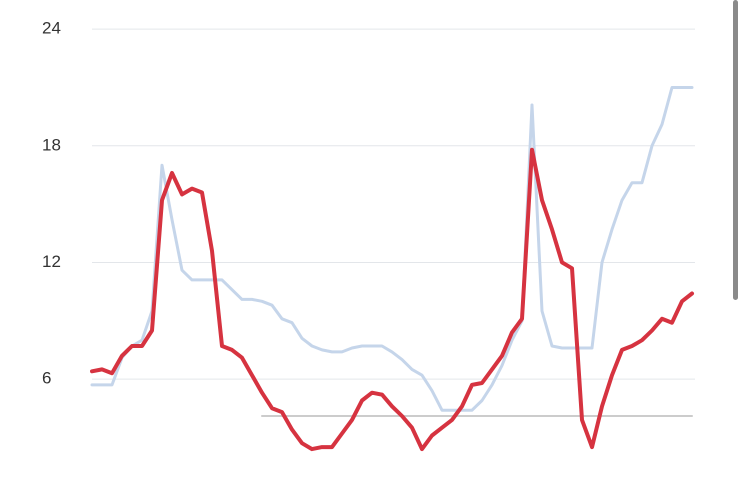 Image resolution: width=741 pixels, height=486 pixels. Describe the element at coordinates (46, 378) in the screenshot. I see `y-tick-label: 6` at that location.